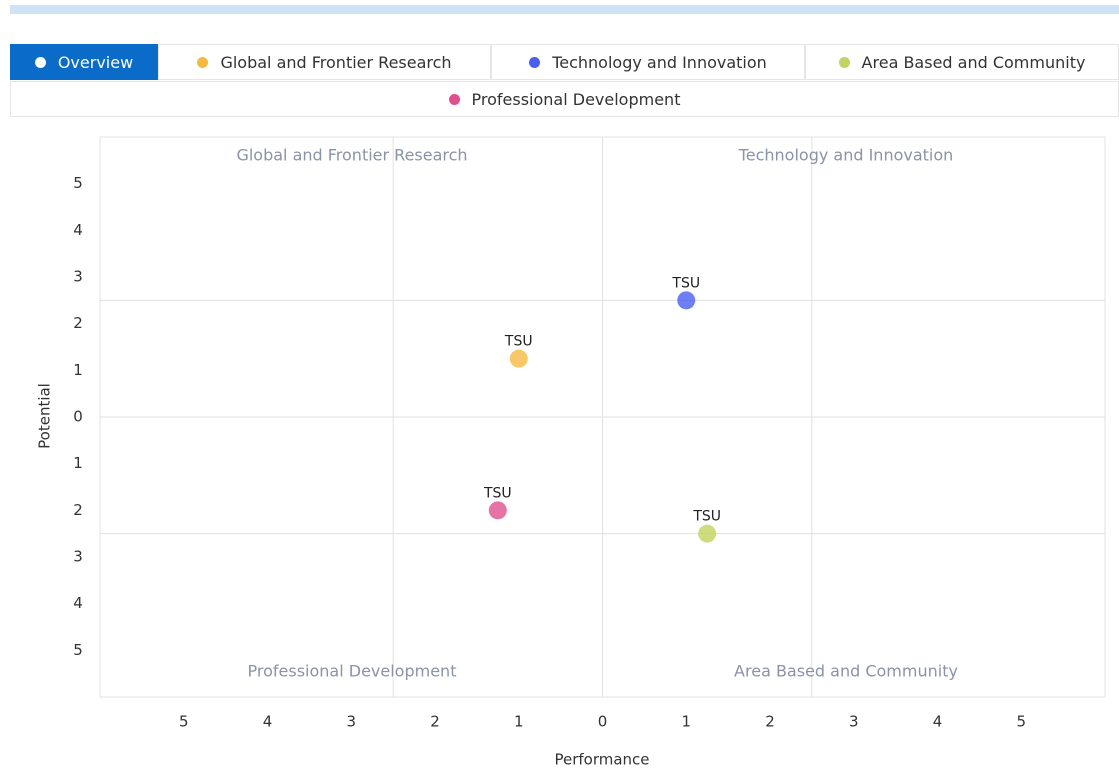  Describe the element at coordinates (576, 99) in the screenshot. I see `legend-label: Professional Development` at that location.